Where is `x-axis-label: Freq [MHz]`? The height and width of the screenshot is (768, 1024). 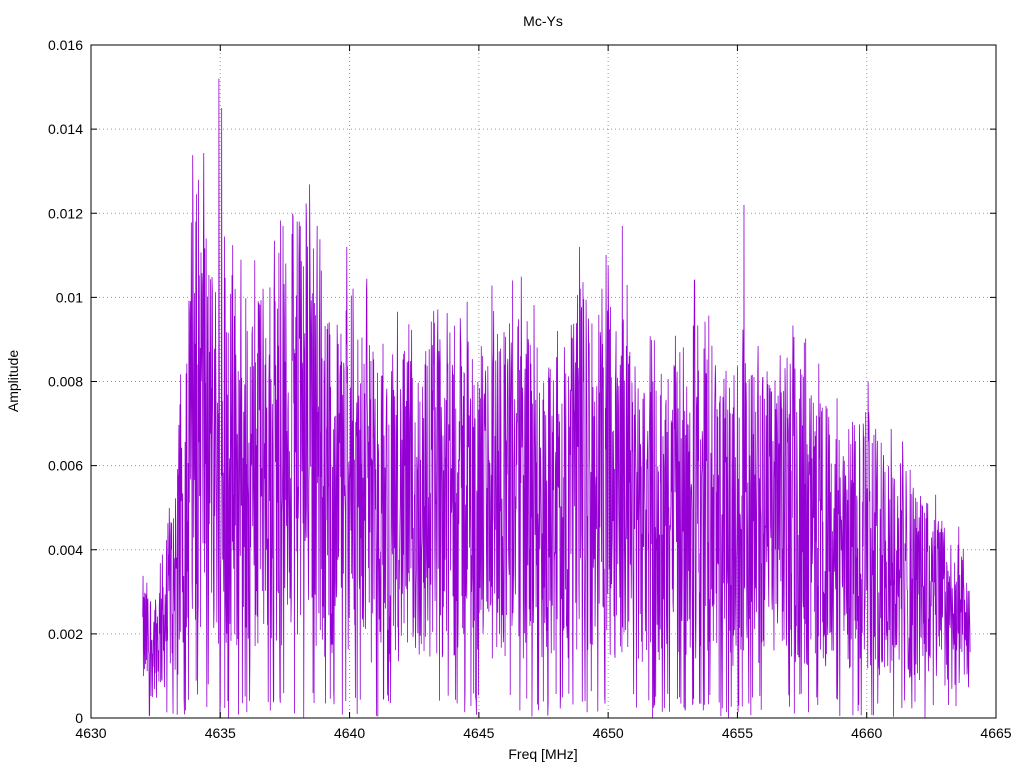 x-axis-label: Freq [MHz] is located at coordinates (542, 754).